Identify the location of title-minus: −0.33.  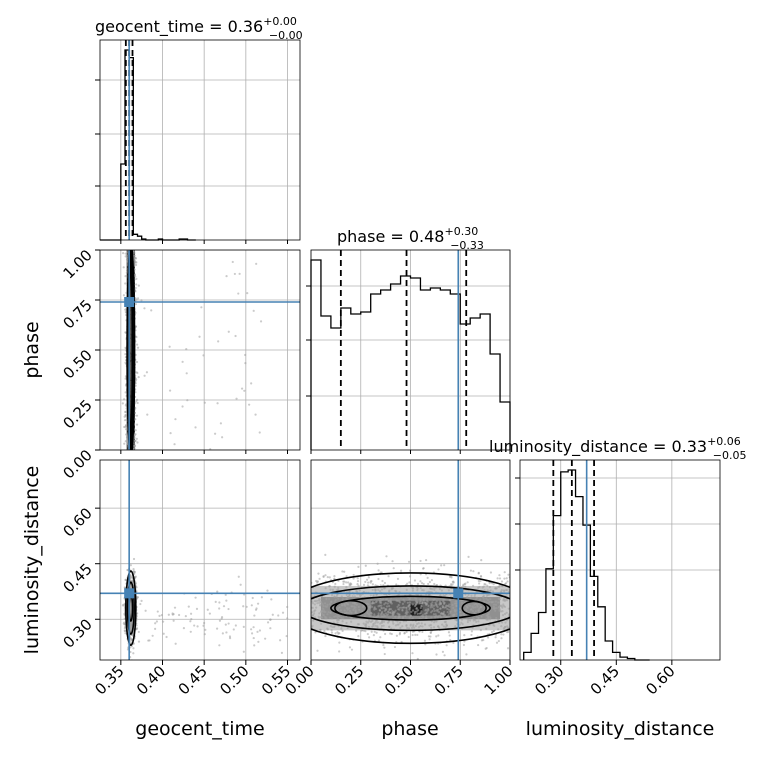
(467, 245).